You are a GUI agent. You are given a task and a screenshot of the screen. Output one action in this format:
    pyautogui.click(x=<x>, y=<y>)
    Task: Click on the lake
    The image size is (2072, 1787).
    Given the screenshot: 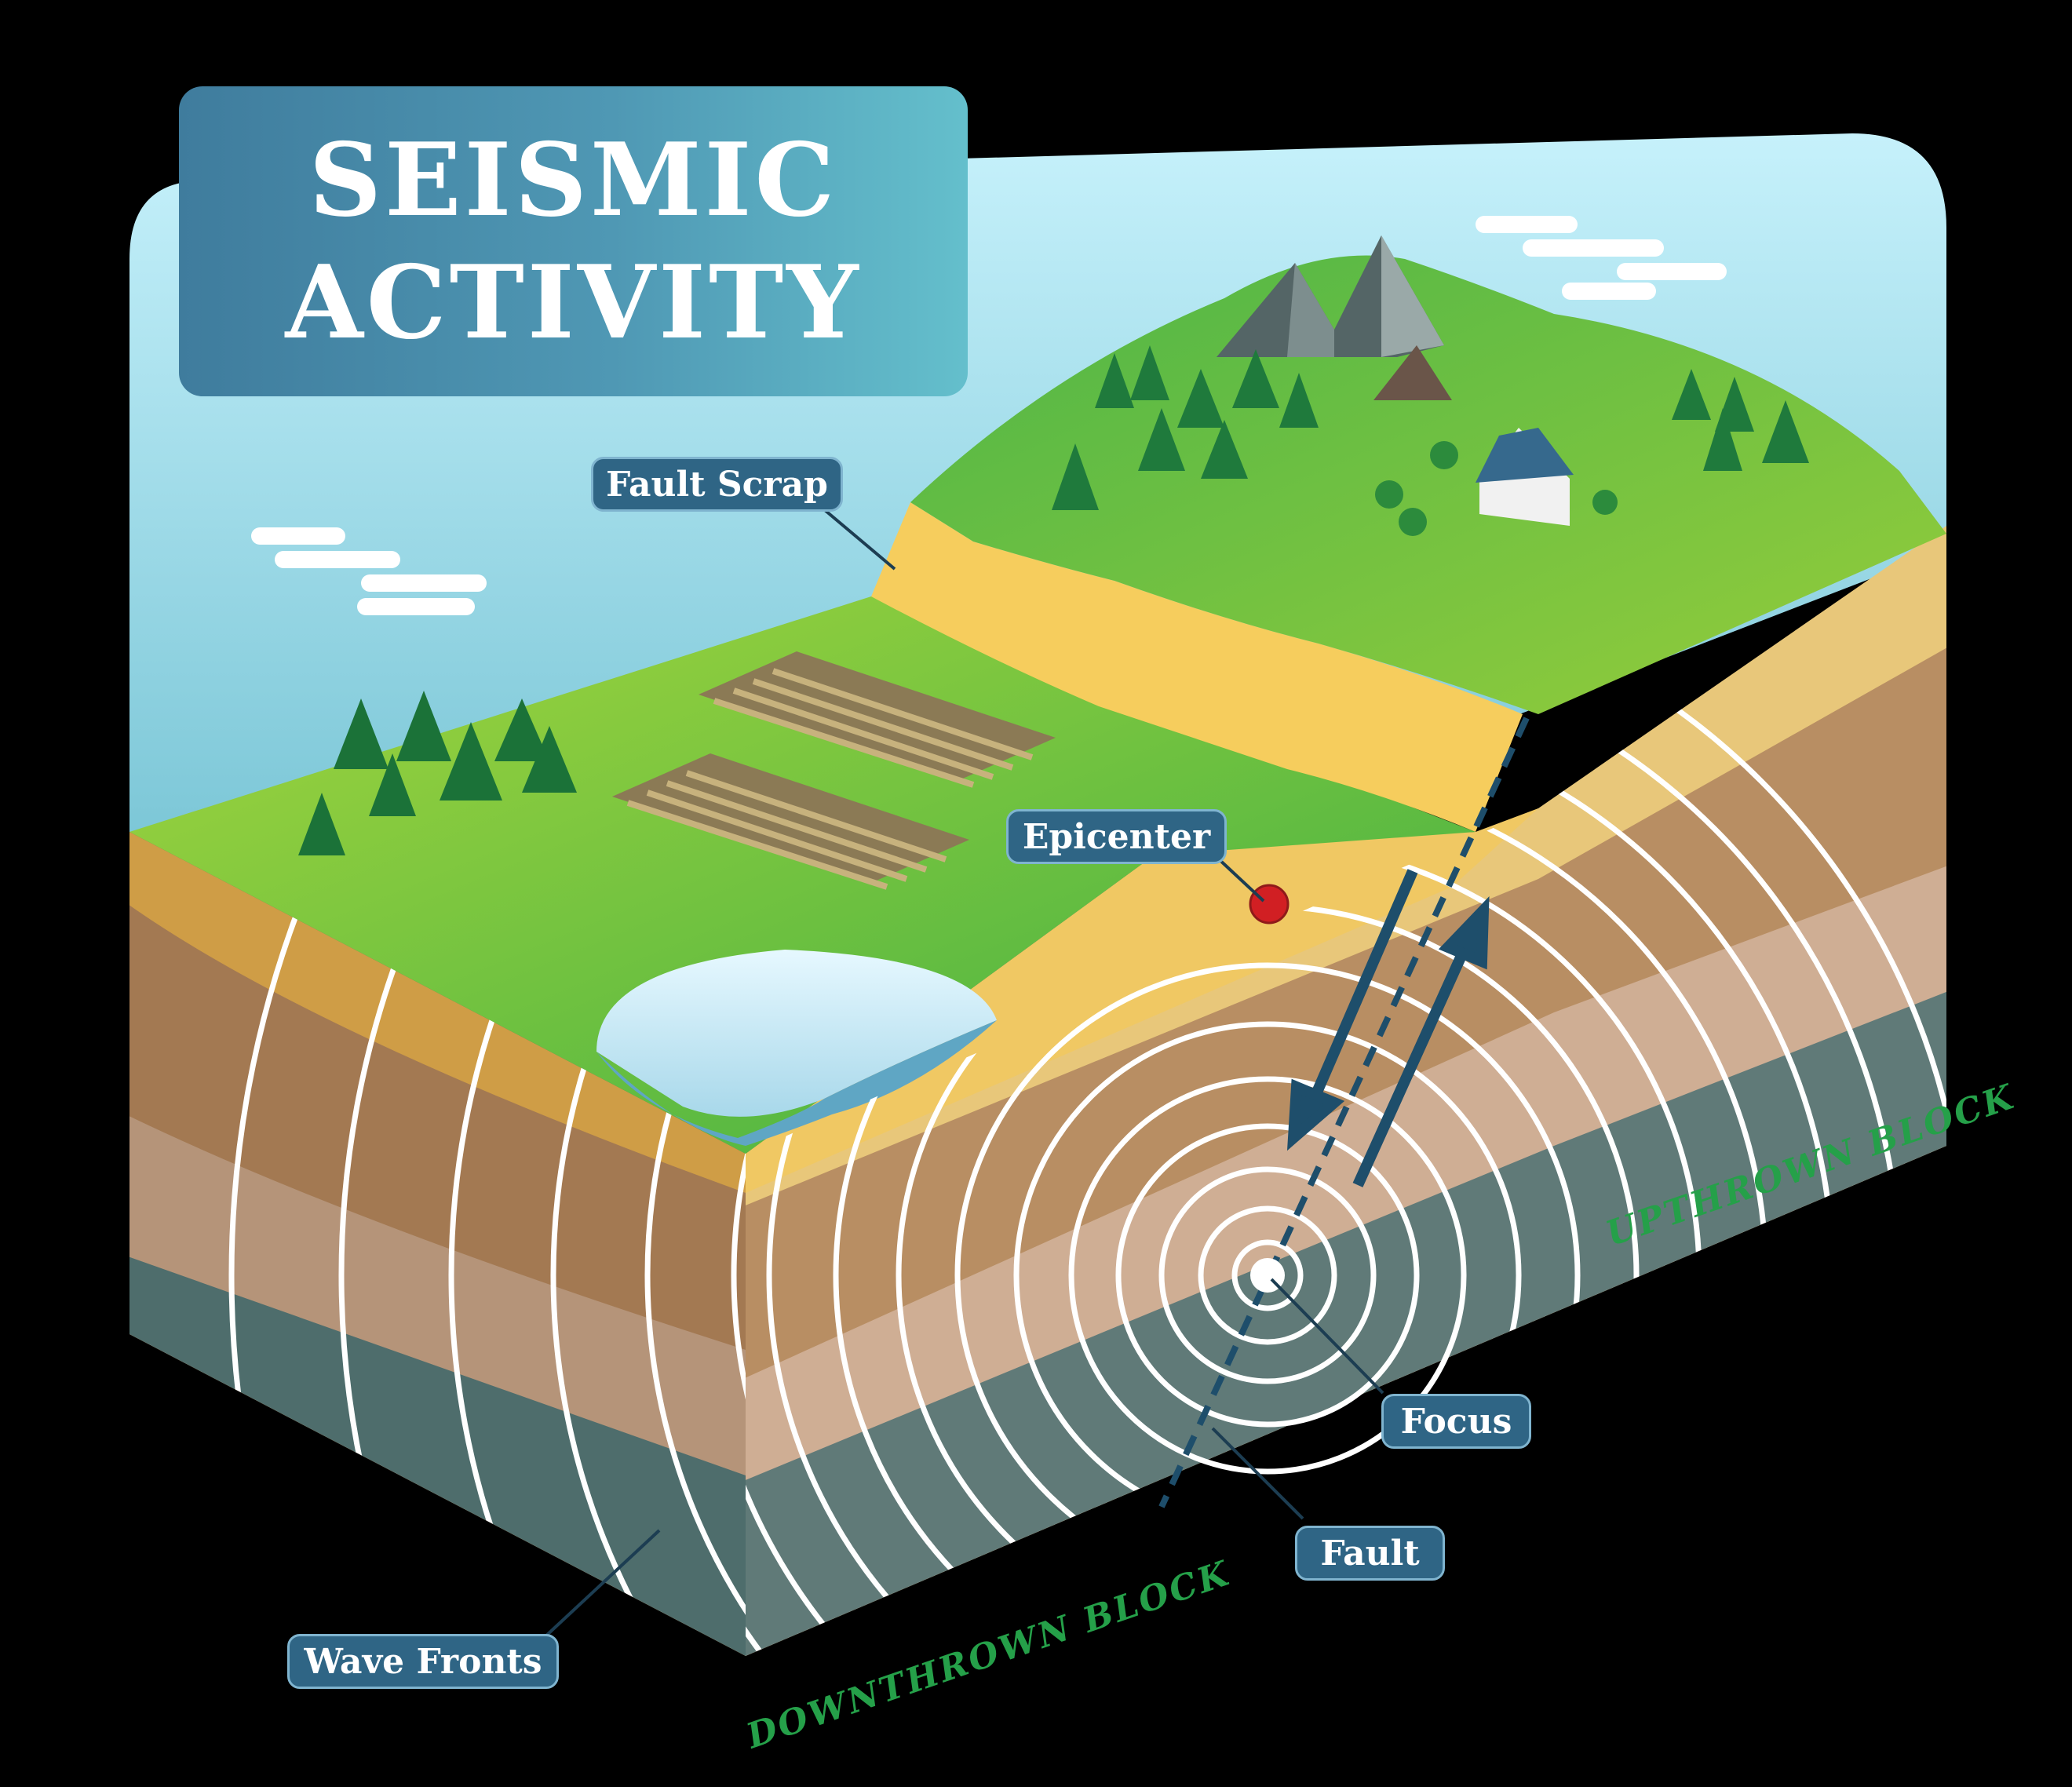 What is the action you would take?
    pyautogui.click(x=796, y=1048)
    